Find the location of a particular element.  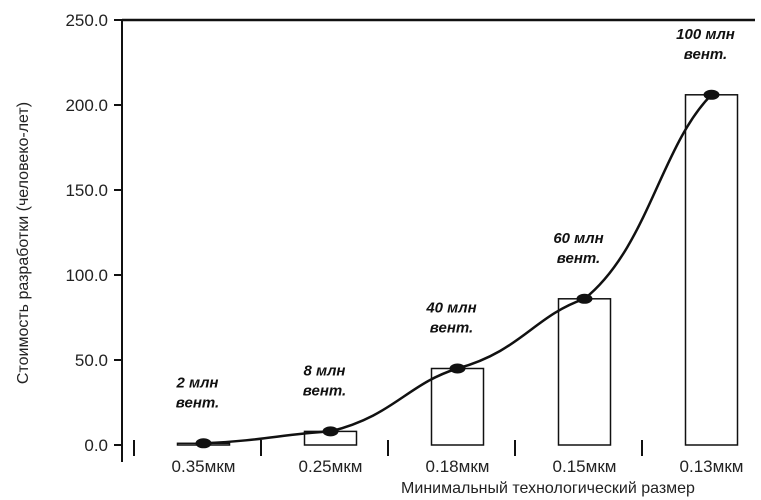

data-label: 2 млн is located at coordinates (197, 382).